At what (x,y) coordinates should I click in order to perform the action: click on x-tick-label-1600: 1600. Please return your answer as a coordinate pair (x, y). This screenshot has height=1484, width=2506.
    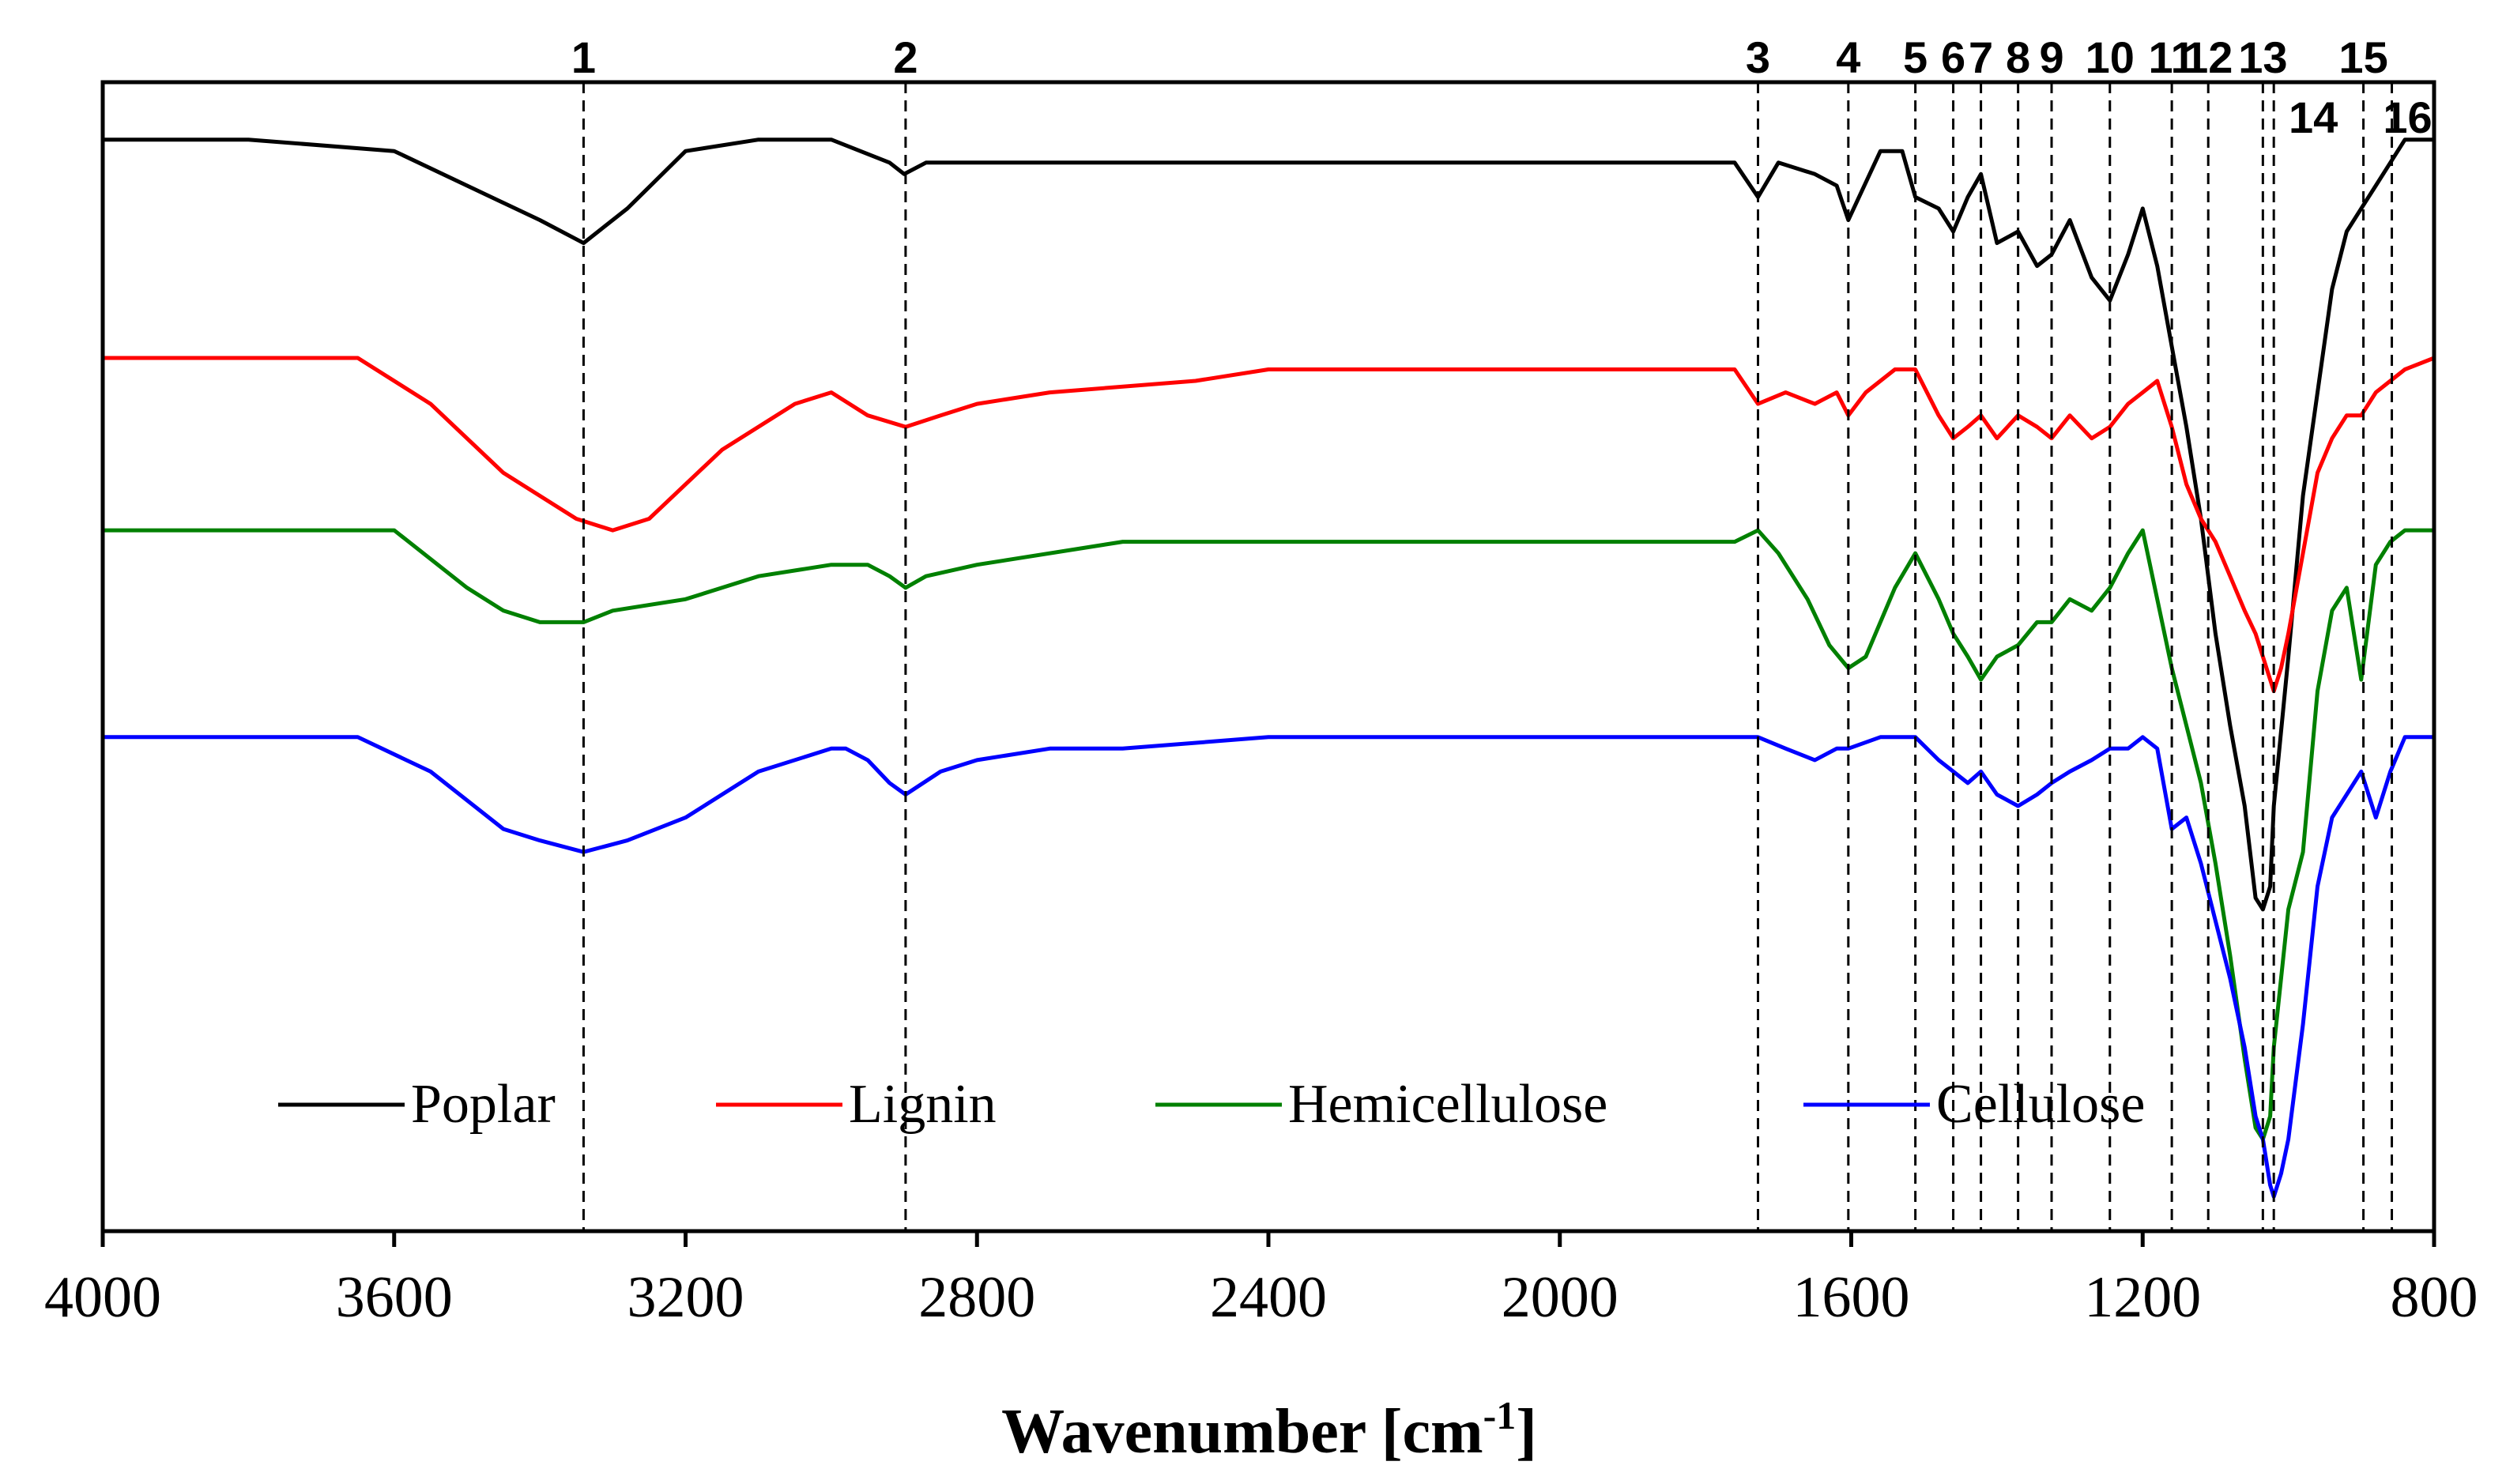
    Looking at the image, I should click on (1851, 1297).